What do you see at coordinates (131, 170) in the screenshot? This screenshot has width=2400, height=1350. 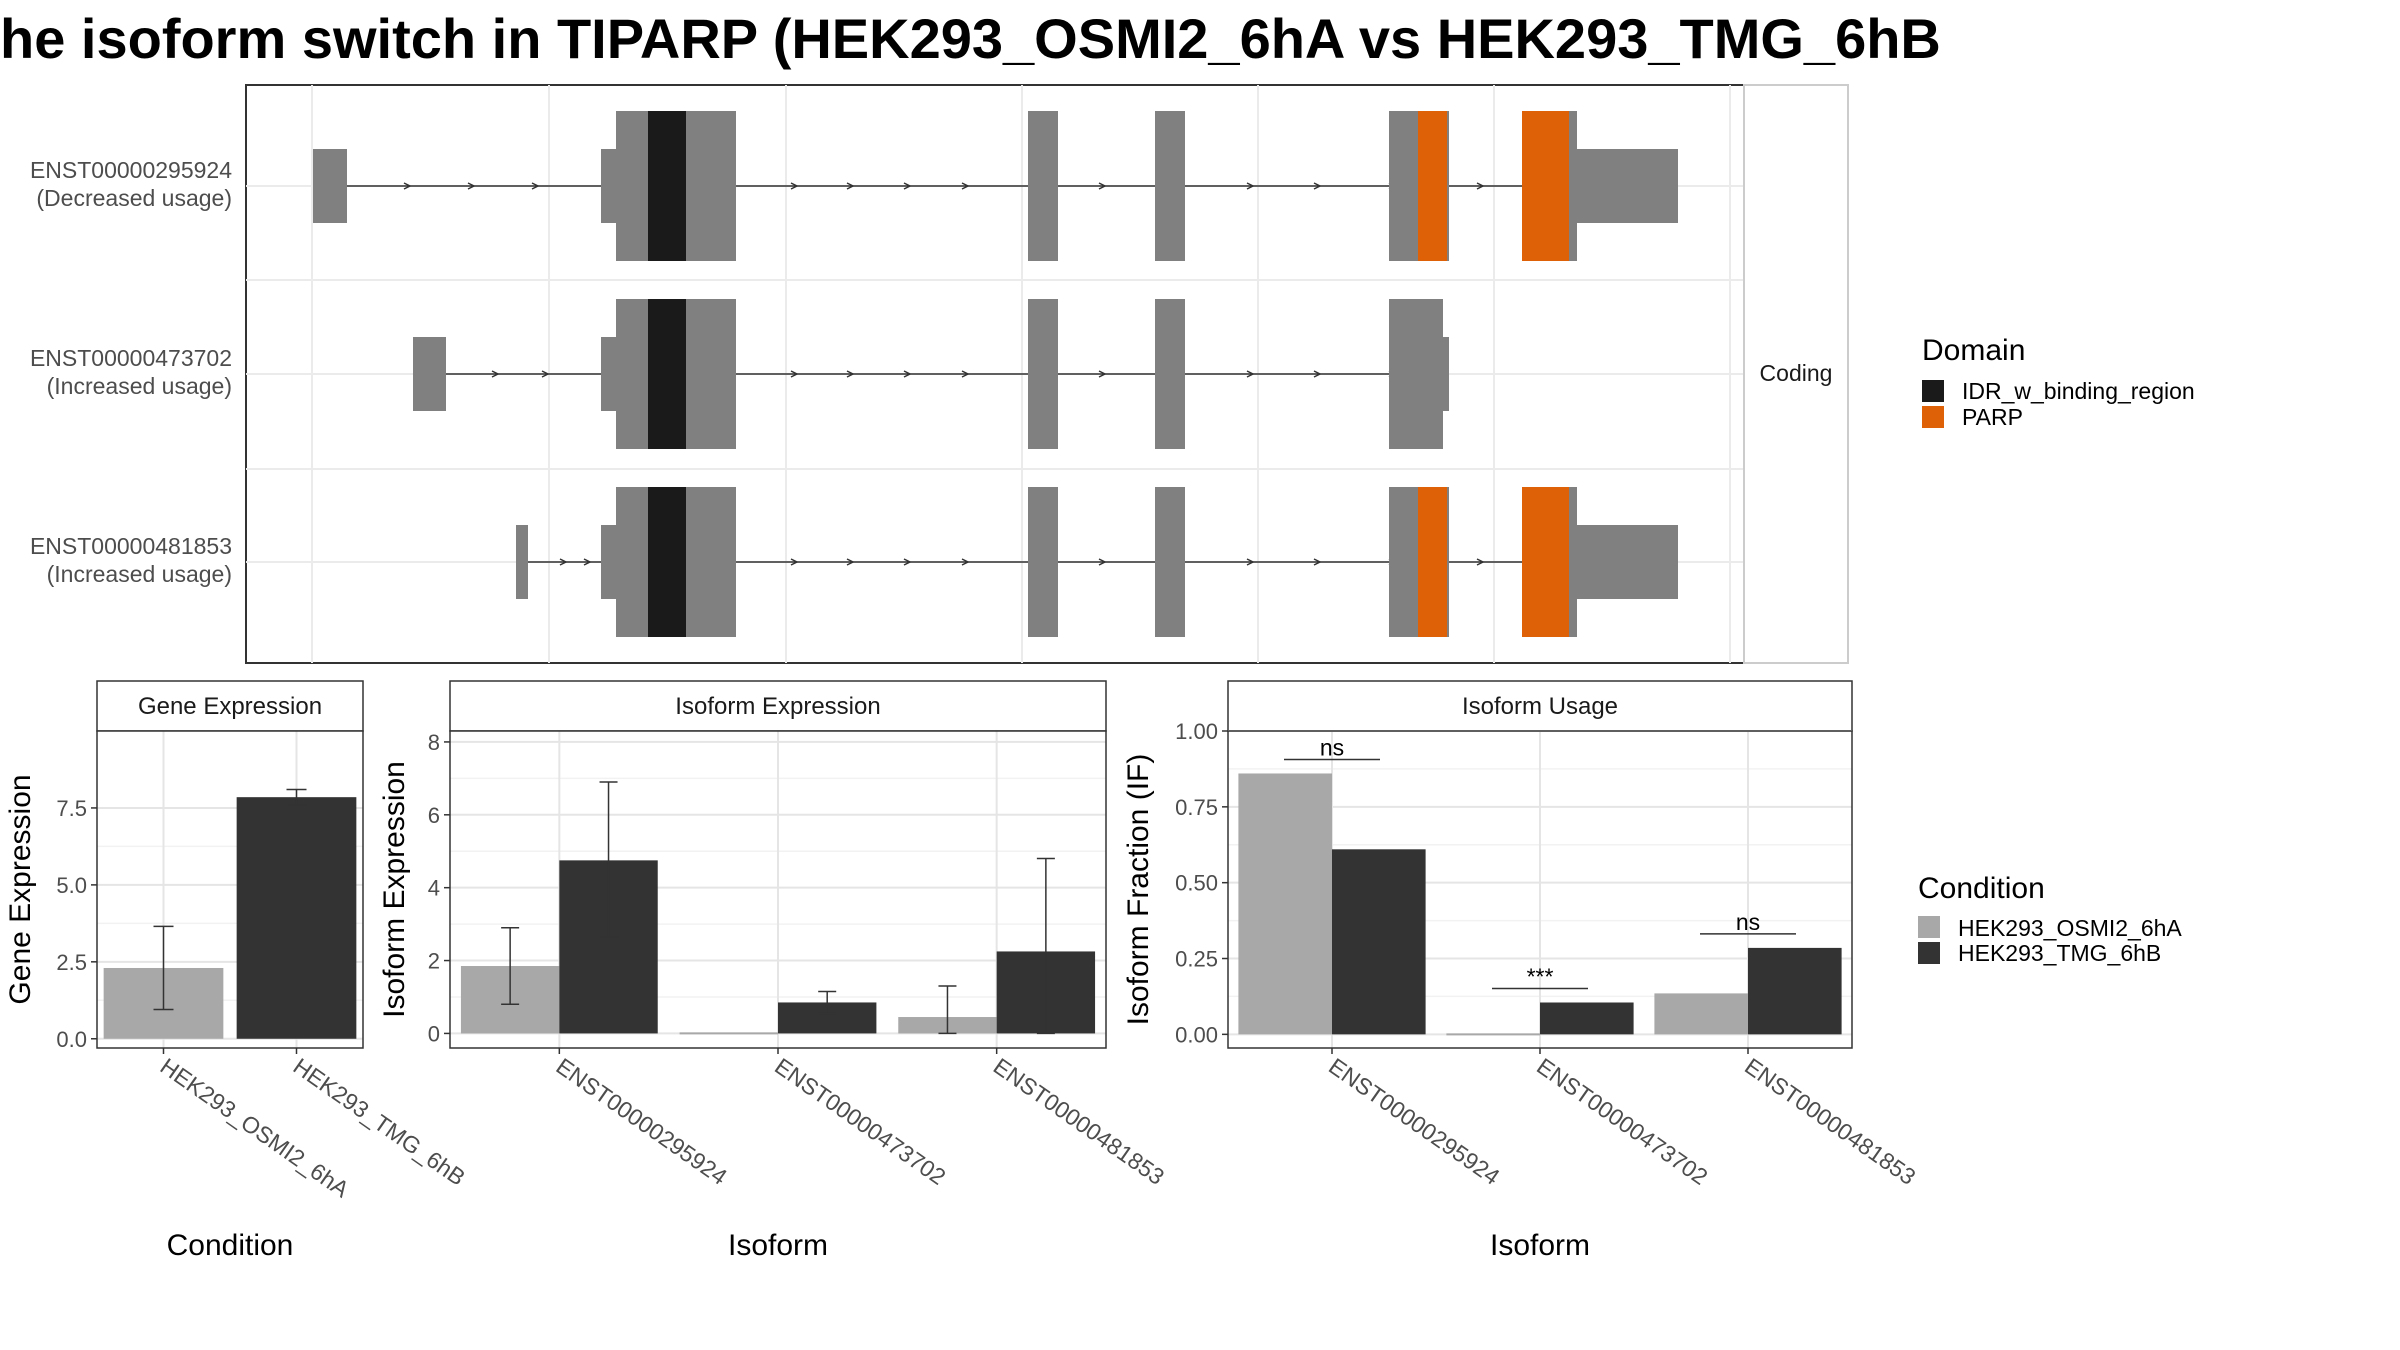 I see `transcript-id-label: ENST00000295924` at bounding box center [131, 170].